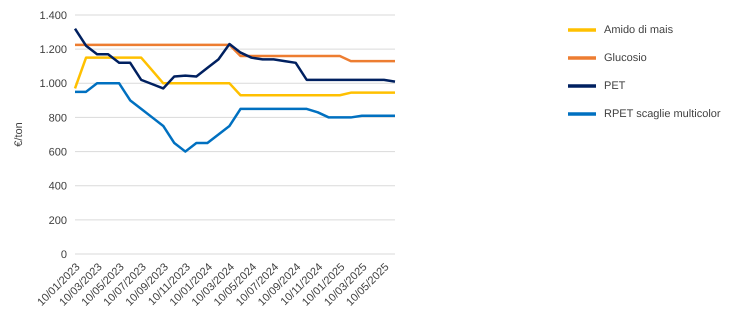 The height and width of the screenshot is (332, 756). What do you see at coordinates (57, 220) in the screenshot?
I see `y-tick-label: 200` at bounding box center [57, 220].